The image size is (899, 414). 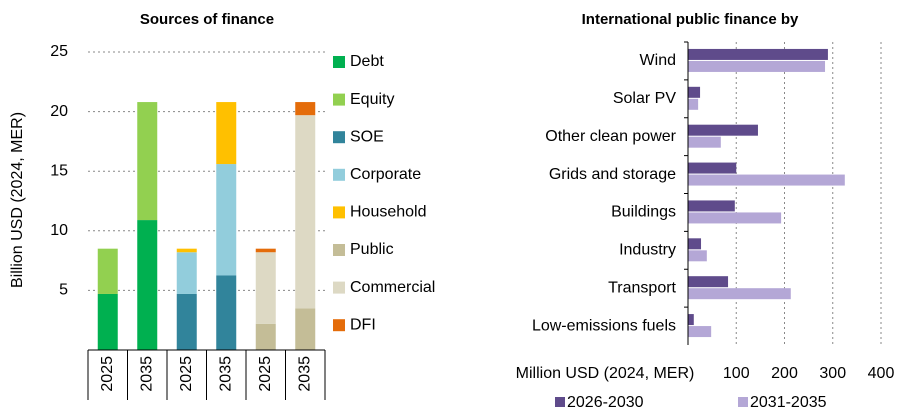 I want to click on y-tick-label: 15, so click(x=59, y=170).